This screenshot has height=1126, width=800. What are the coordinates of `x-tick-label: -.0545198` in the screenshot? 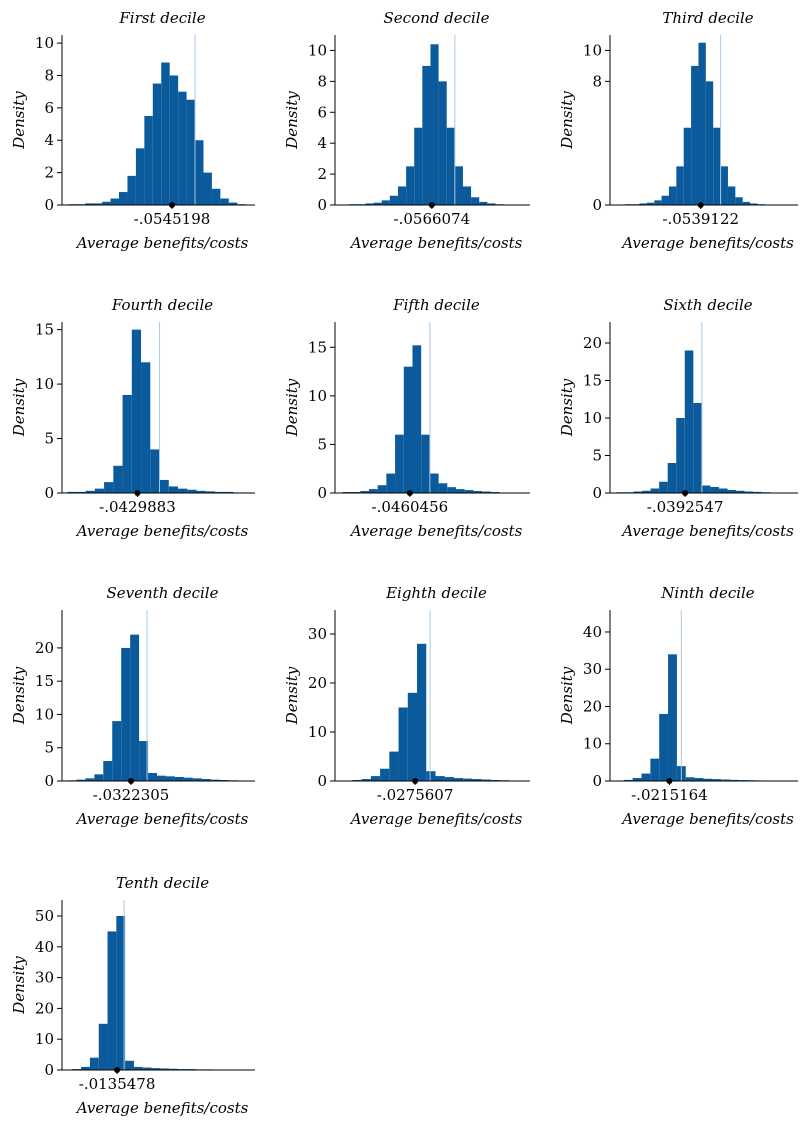 It's located at (172, 219).